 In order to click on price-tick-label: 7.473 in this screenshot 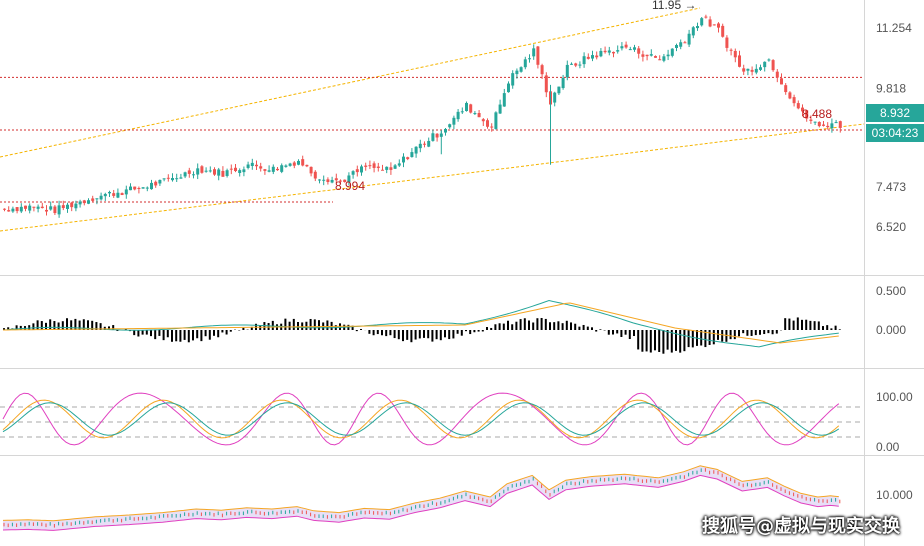, I will do `click(891, 187)`.